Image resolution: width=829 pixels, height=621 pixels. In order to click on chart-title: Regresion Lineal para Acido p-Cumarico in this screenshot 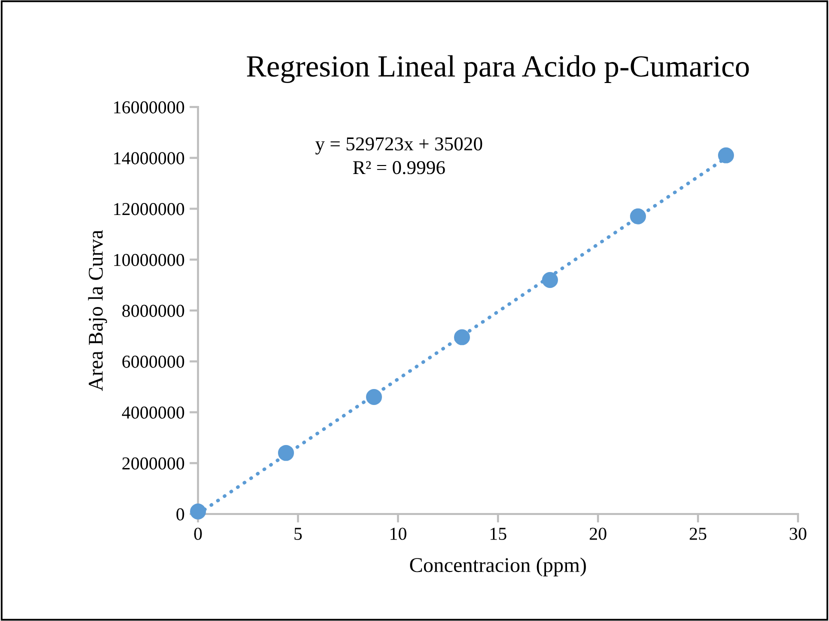, I will do `click(497, 69)`.